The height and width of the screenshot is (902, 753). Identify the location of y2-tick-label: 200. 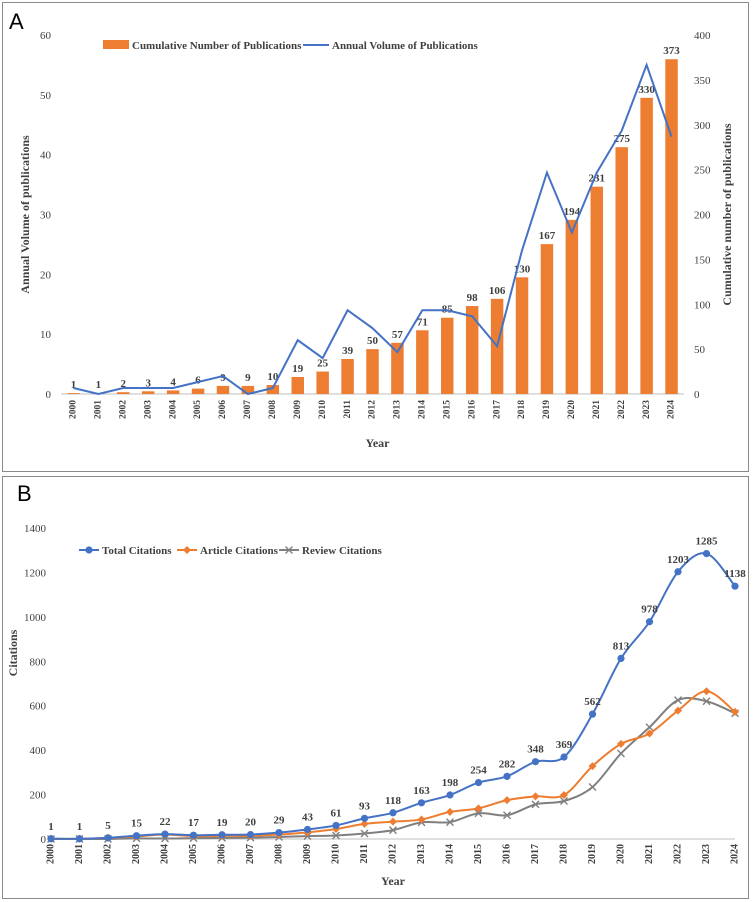
(702, 216).